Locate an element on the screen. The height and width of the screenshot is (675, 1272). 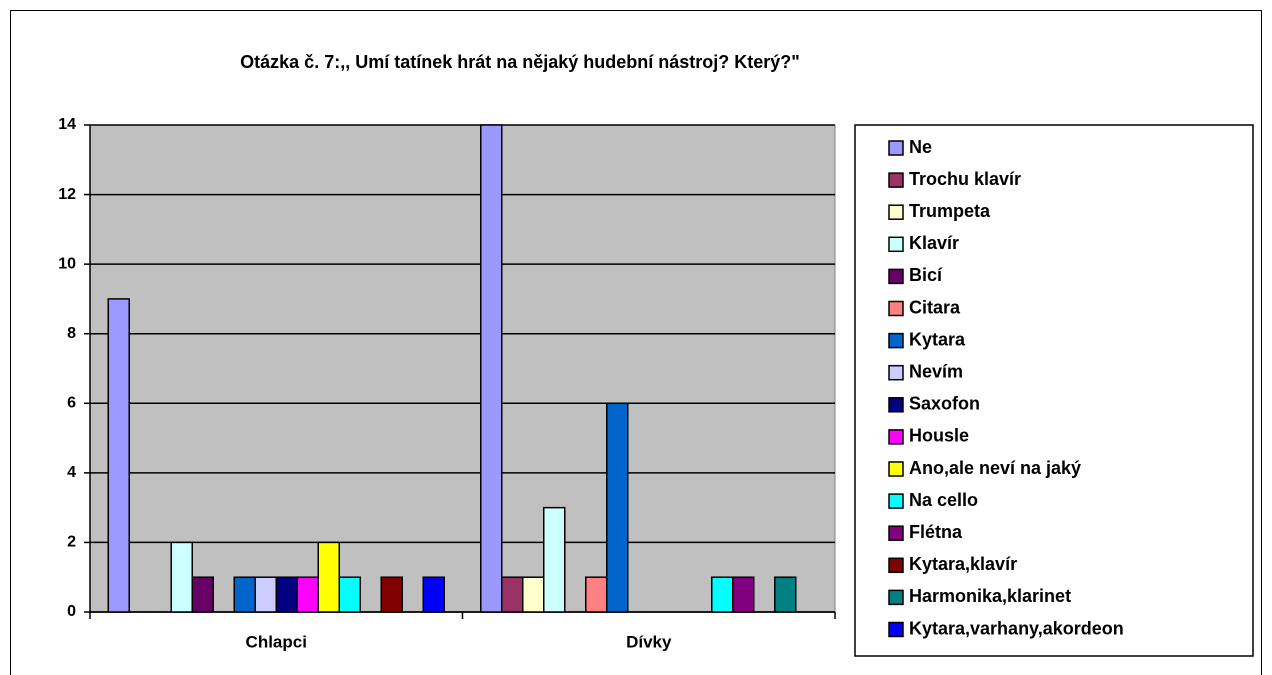
y-tick-label: 10 is located at coordinates (67, 263).